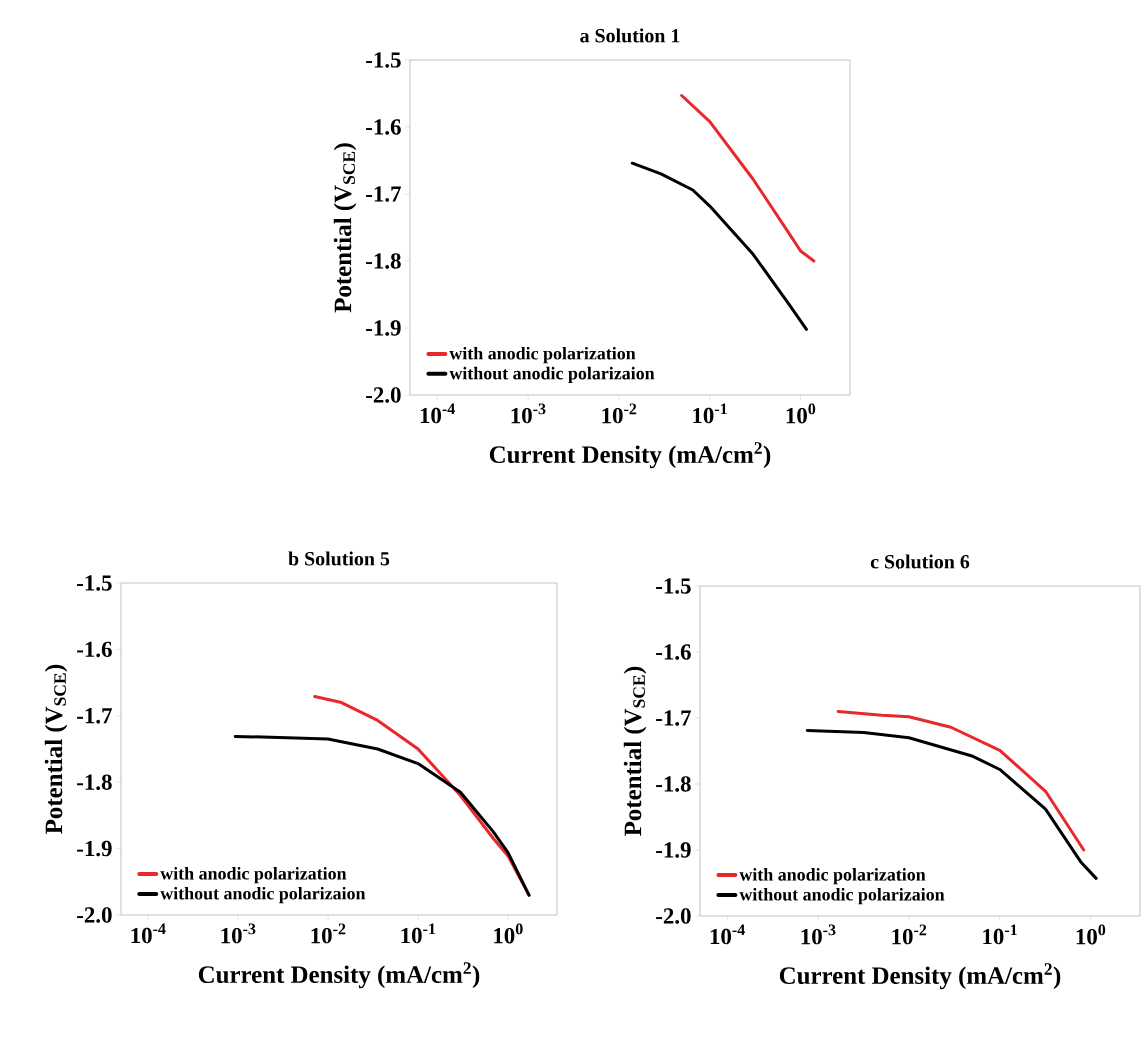  What do you see at coordinates (339, 558) in the screenshot?
I see `chart-title: b Solution 5` at bounding box center [339, 558].